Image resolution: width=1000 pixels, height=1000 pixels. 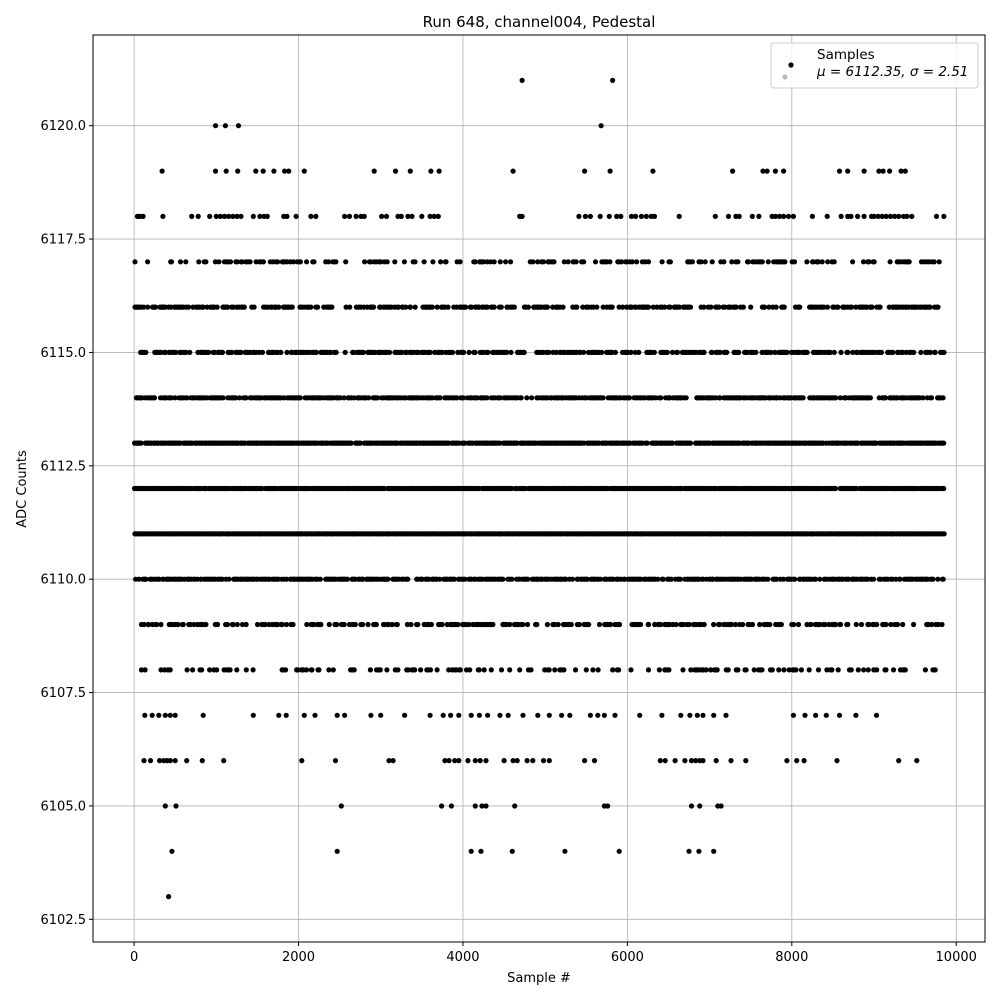 What do you see at coordinates (298, 957) in the screenshot?
I see `x-tick-label: 2000` at bounding box center [298, 957].